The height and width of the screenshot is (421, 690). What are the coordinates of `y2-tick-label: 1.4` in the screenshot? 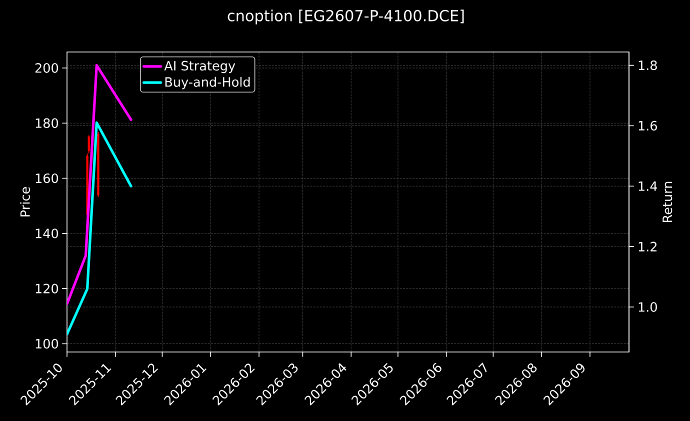 It's located at (648, 186).